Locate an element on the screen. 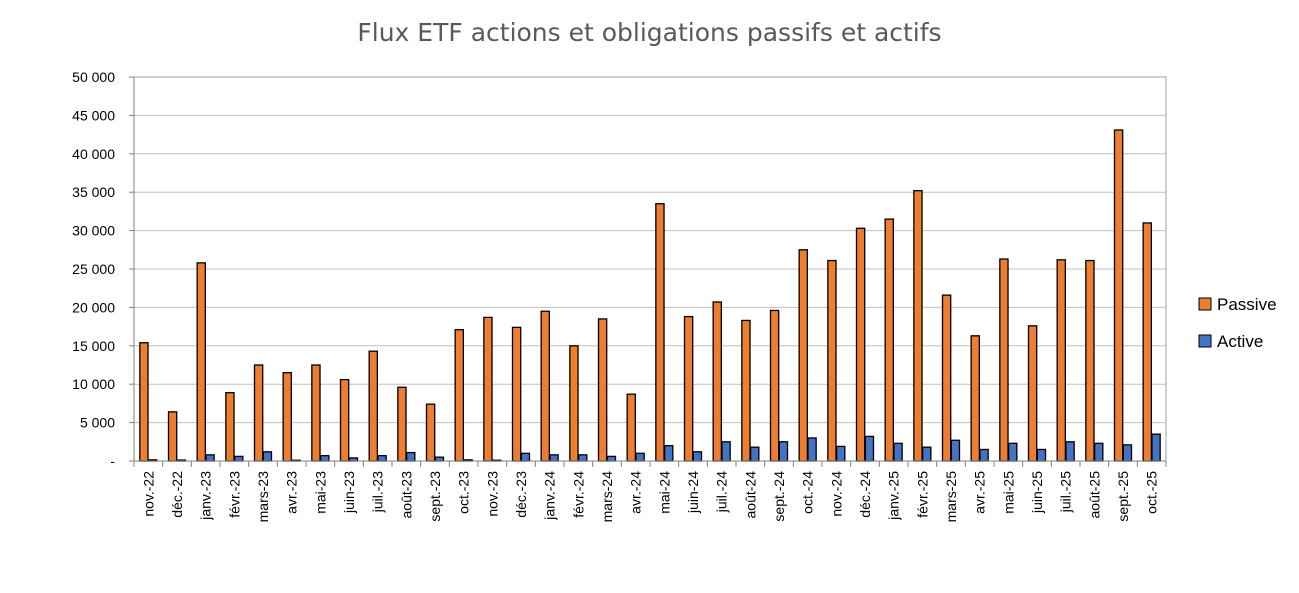  x-tick-label: déc.-24 is located at coordinates (865, 494).